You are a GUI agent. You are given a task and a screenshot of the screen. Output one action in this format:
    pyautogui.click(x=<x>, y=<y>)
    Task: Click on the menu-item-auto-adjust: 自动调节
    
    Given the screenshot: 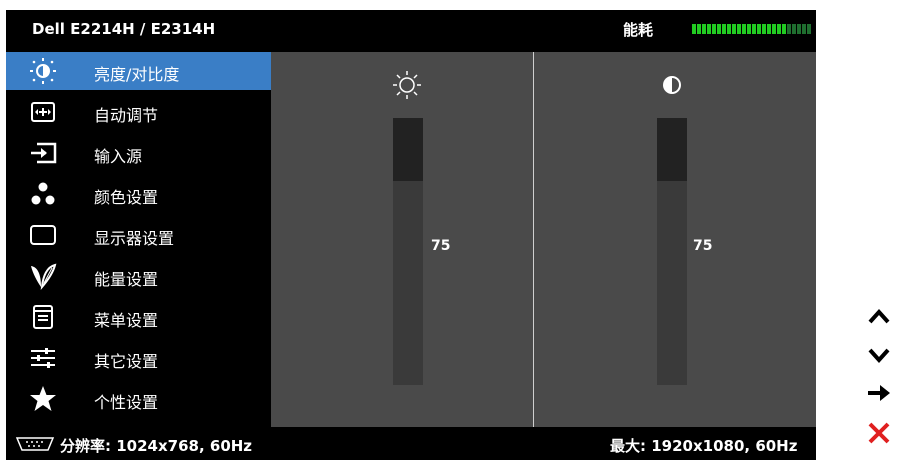 What is the action you would take?
    pyautogui.click(x=138, y=112)
    